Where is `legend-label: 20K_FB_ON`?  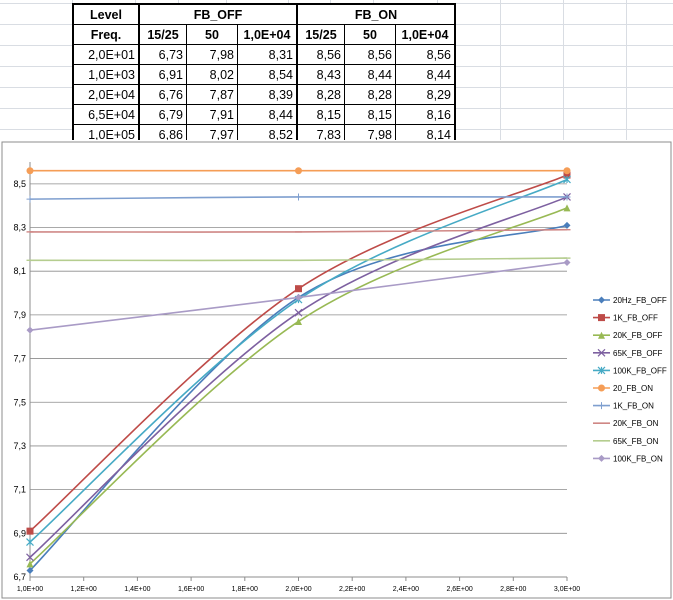 legend-label: 20K_FB_ON is located at coordinates (636, 423).